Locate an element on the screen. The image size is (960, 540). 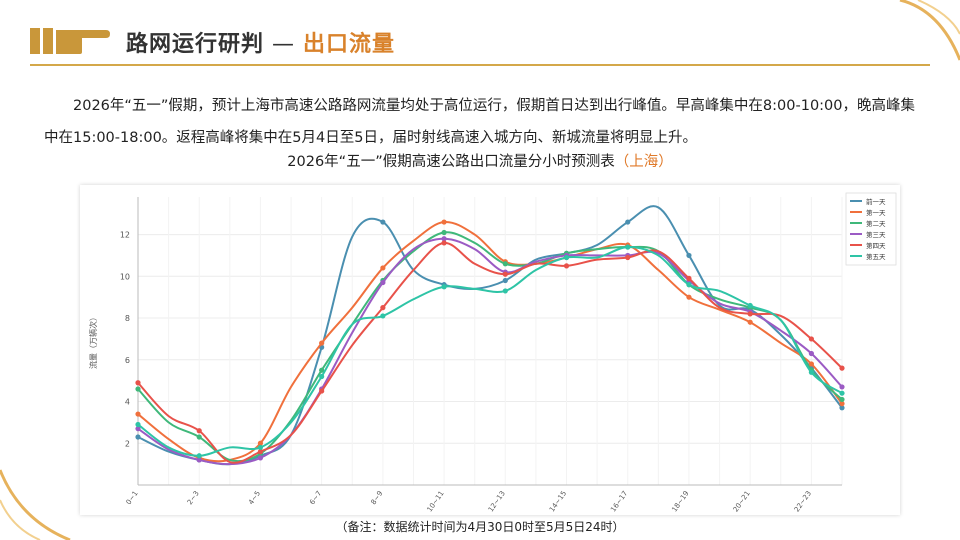
y-tick-label: 2 is located at coordinates (127, 443).